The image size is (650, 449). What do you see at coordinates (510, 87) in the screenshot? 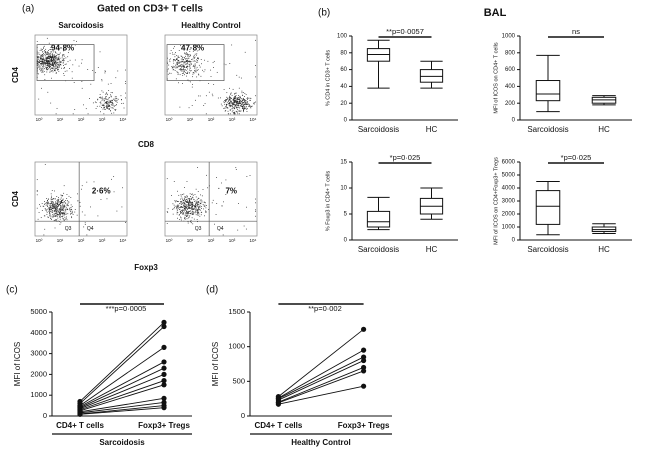
I see `y-tick-label: 400` at bounding box center [510, 87].